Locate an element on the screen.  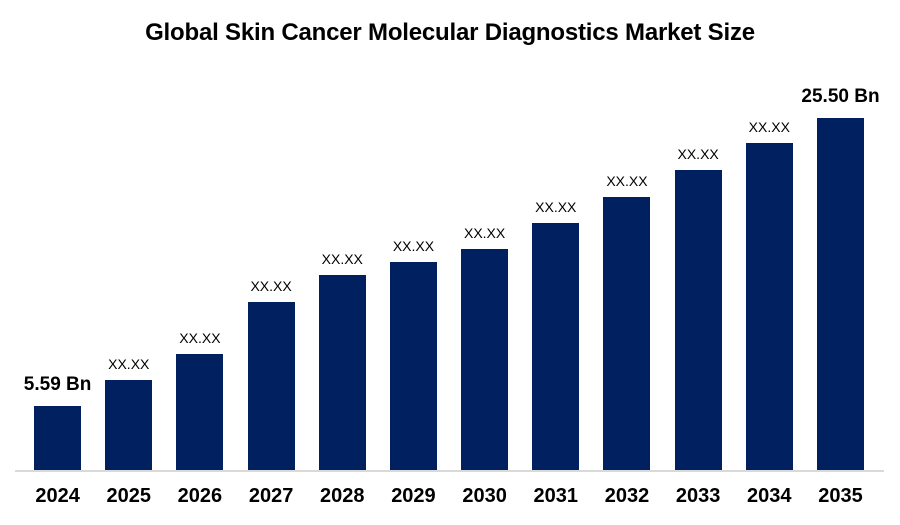
x-axis-label-2031: 2031 is located at coordinates (556, 496).